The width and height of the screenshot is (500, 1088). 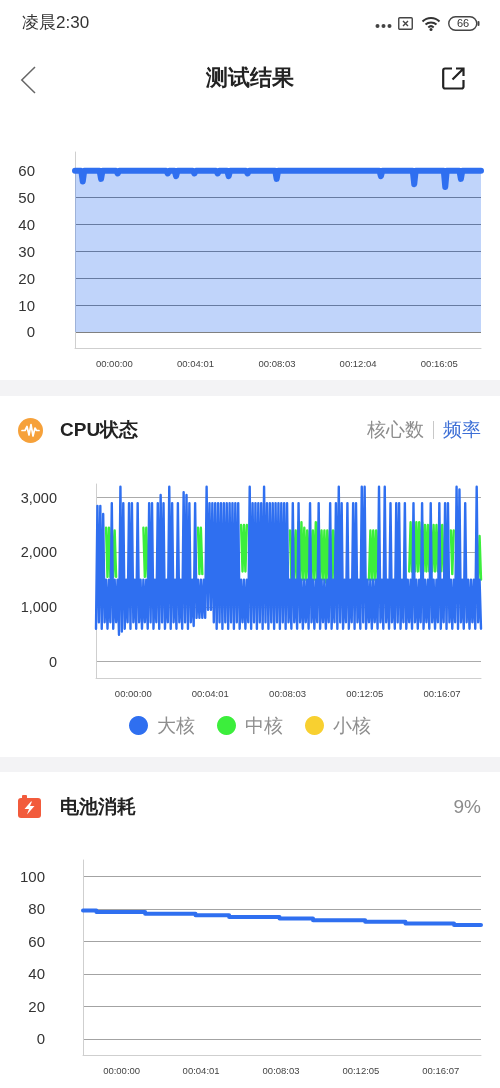 I want to click on chart-title: 测试结果, so click(x=250, y=78).